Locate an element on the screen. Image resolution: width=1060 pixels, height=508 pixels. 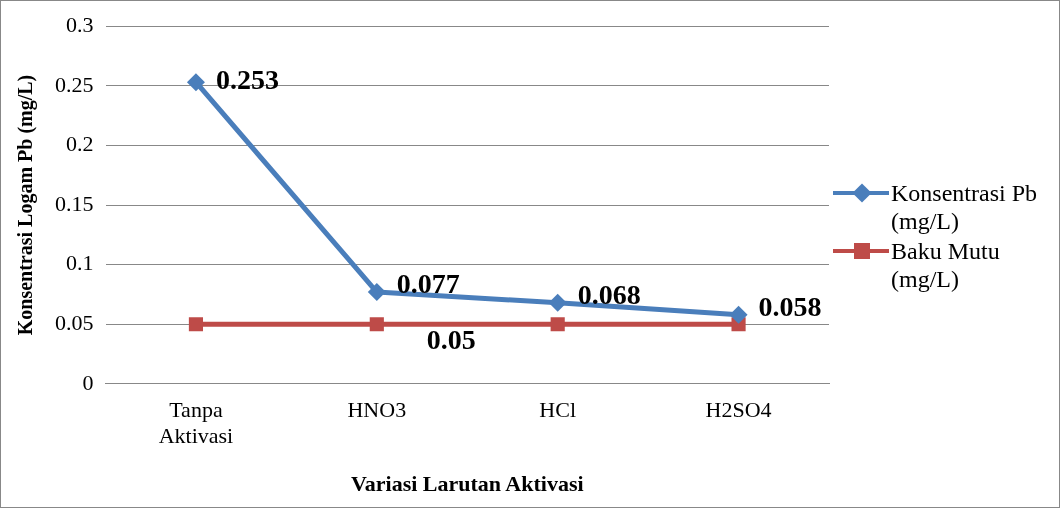
y-tick-label: 0.25 is located at coordinates (74, 84).